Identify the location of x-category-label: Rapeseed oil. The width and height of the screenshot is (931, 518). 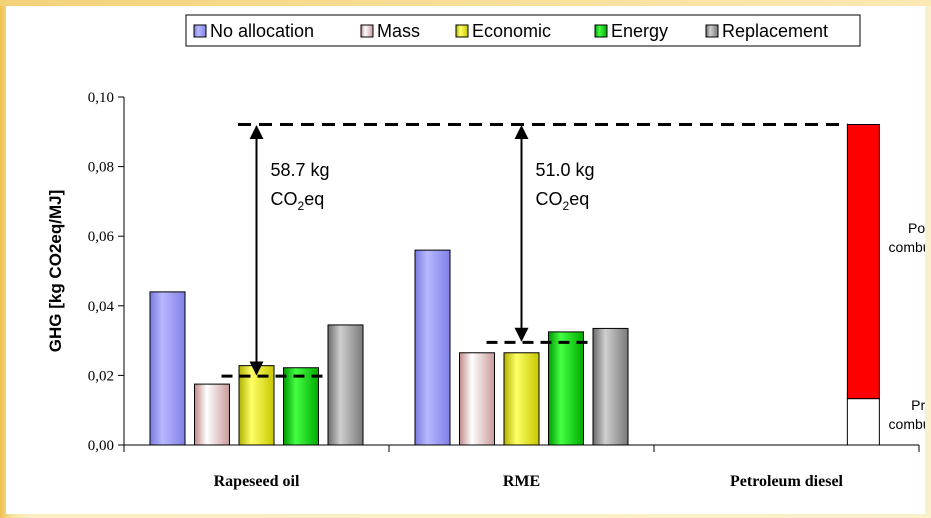
(257, 481).